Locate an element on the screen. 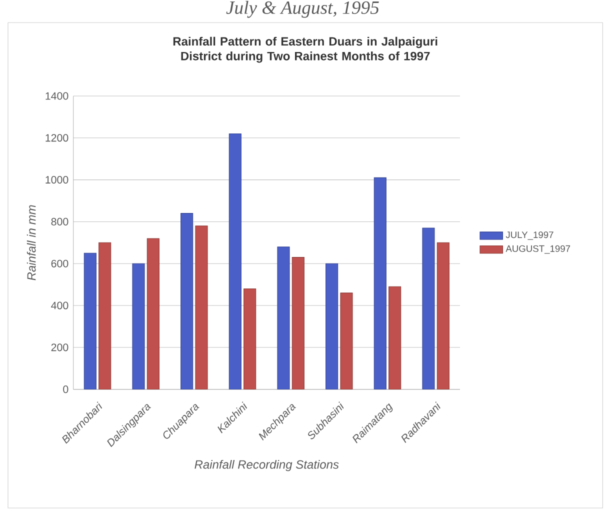 The image size is (607, 516). y-tick-label: 1200 is located at coordinates (57, 138).